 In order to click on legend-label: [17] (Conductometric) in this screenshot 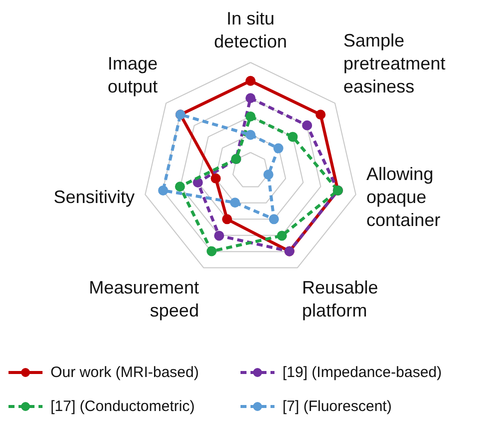, I will do `click(122, 406)`.